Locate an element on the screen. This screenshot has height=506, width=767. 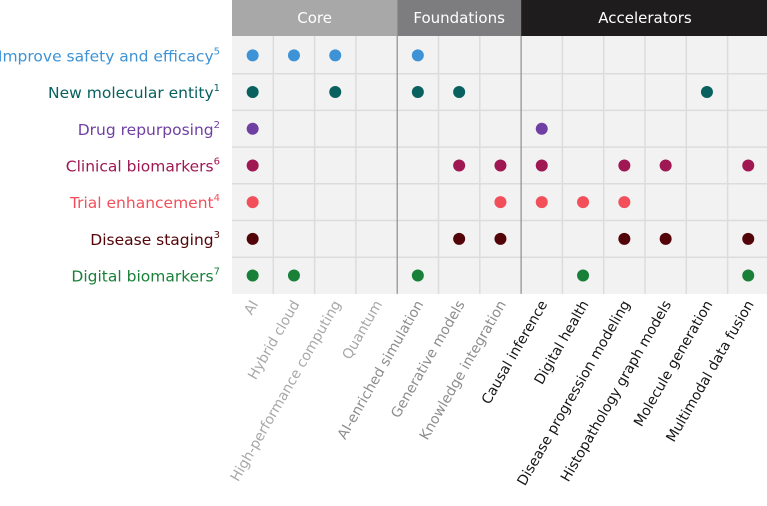
group-header-foundations is located at coordinates (459, 18).